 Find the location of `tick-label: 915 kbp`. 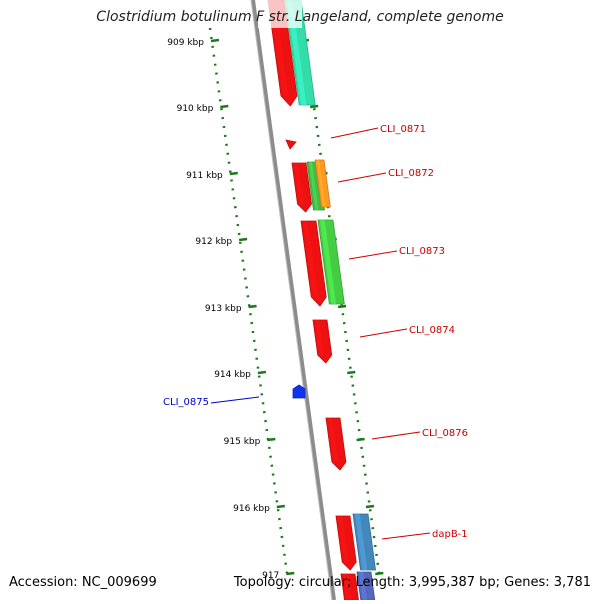

tick-label: 915 kbp is located at coordinates (242, 442).